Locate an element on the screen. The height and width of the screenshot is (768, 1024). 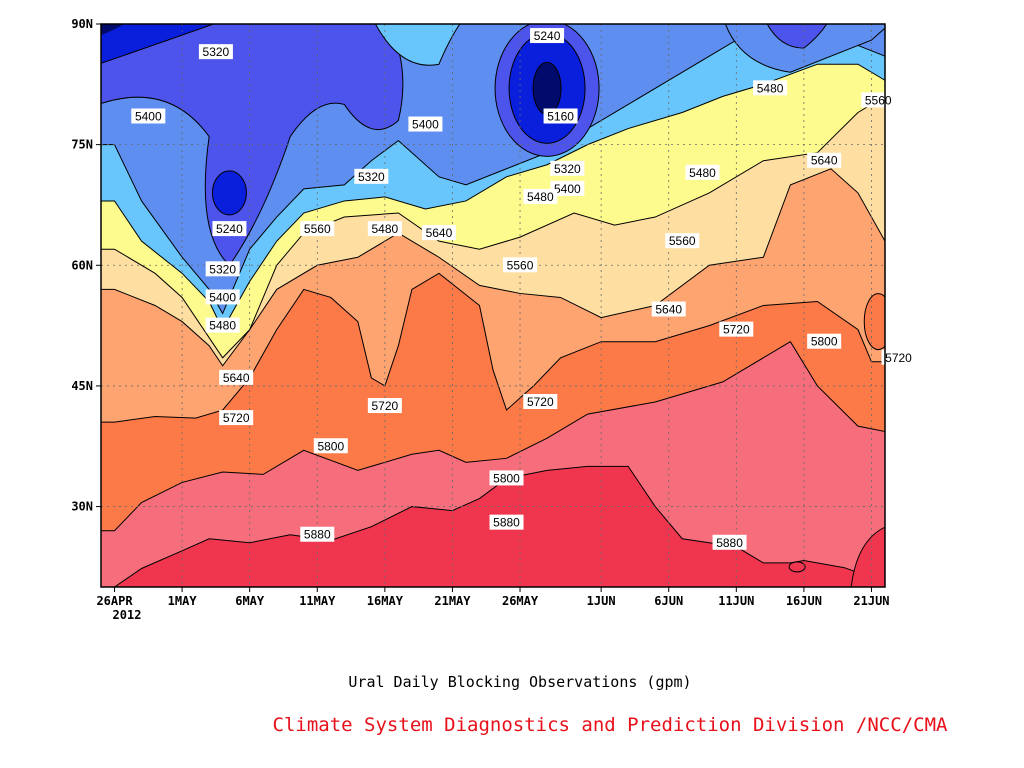
fill-region-5160-northwest is located at coordinates (112, 30).